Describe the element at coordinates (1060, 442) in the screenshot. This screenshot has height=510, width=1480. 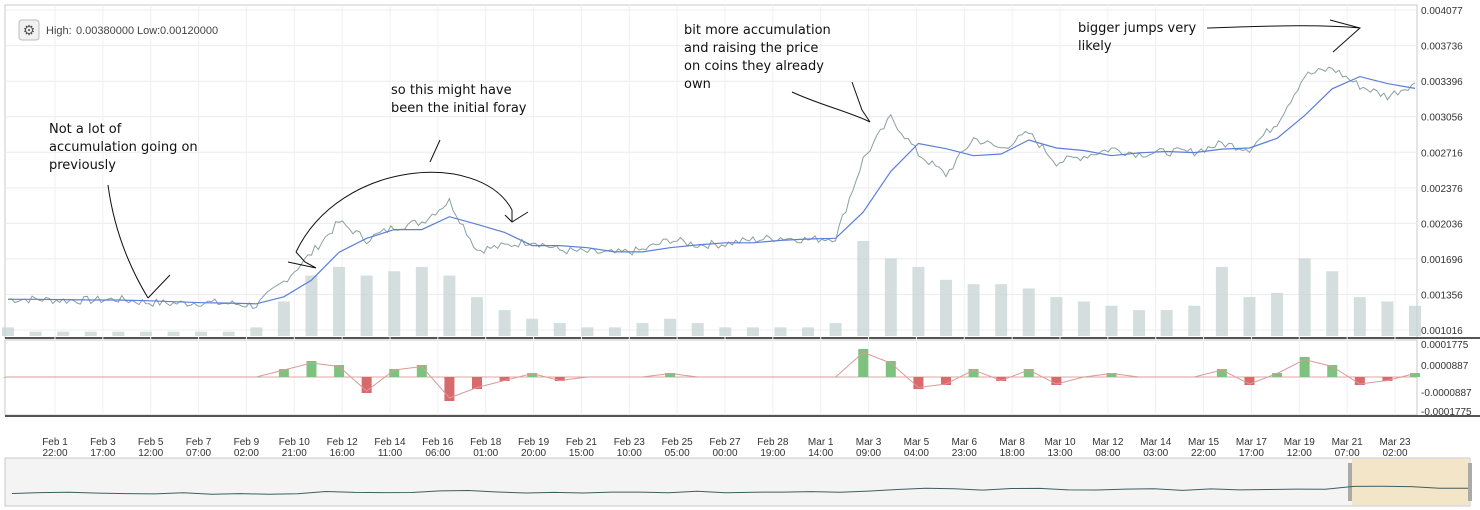
I see `x-tick-date: Mar 10` at that location.